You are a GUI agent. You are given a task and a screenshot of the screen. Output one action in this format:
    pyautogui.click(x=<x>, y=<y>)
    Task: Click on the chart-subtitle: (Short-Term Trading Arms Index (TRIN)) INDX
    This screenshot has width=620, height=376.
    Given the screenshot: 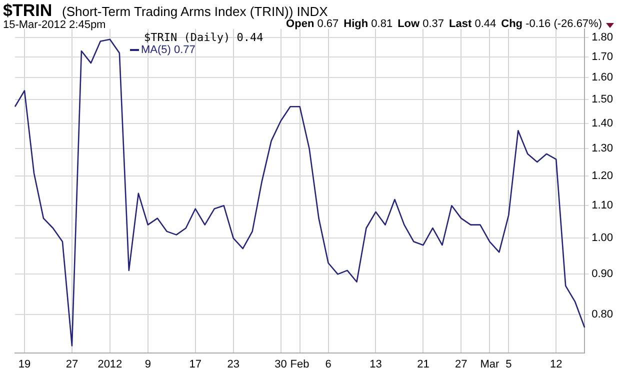 What is the action you would take?
    pyautogui.click(x=195, y=11)
    